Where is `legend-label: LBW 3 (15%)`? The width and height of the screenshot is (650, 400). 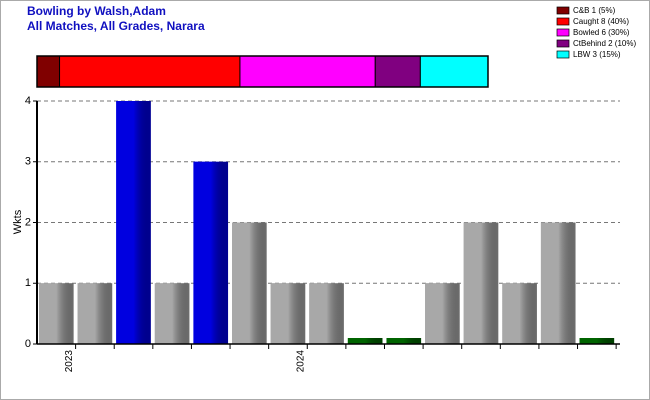
legend-label: LBW 3 (15%) is located at coordinates (597, 54).